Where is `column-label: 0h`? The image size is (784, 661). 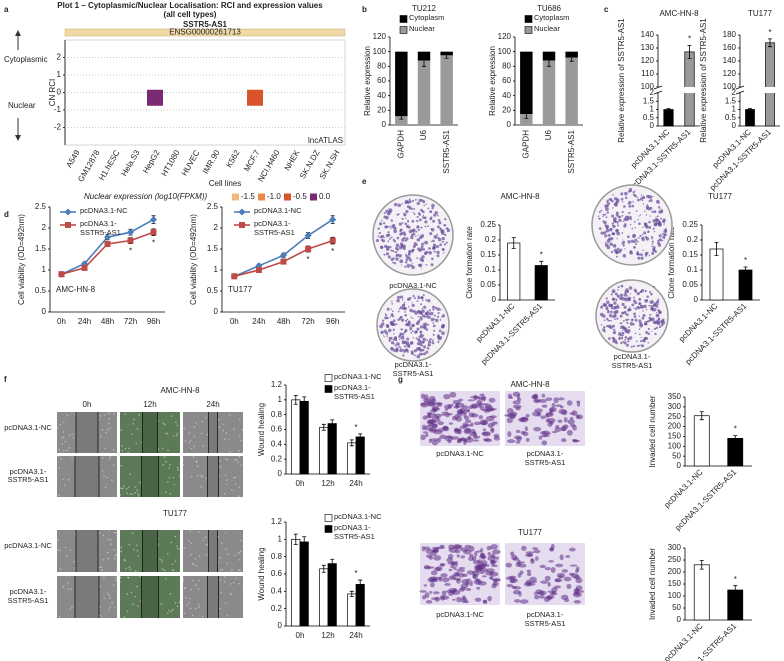 column-label: 0h is located at coordinates (87, 404).